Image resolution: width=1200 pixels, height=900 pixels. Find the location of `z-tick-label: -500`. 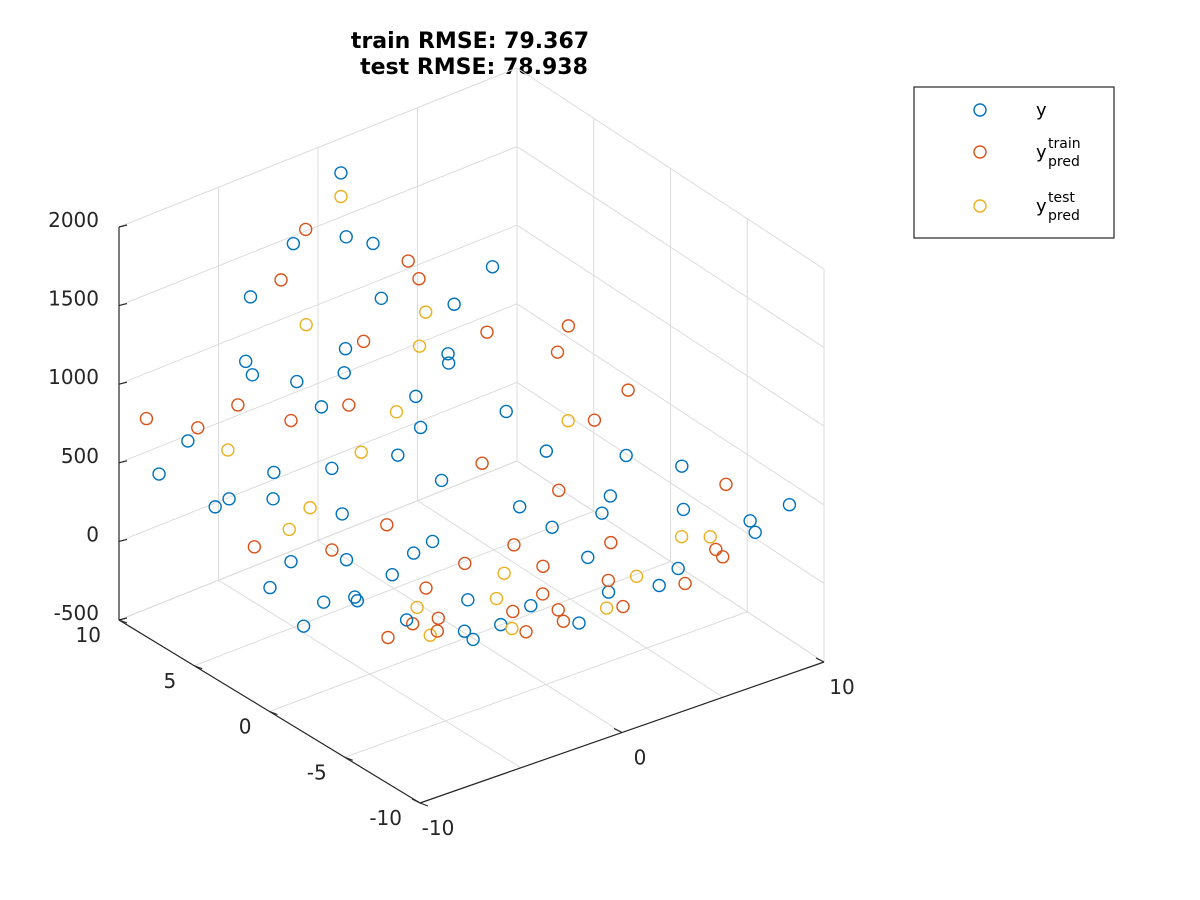

z-tick-label: -500 is located at coordinates (76, 613).